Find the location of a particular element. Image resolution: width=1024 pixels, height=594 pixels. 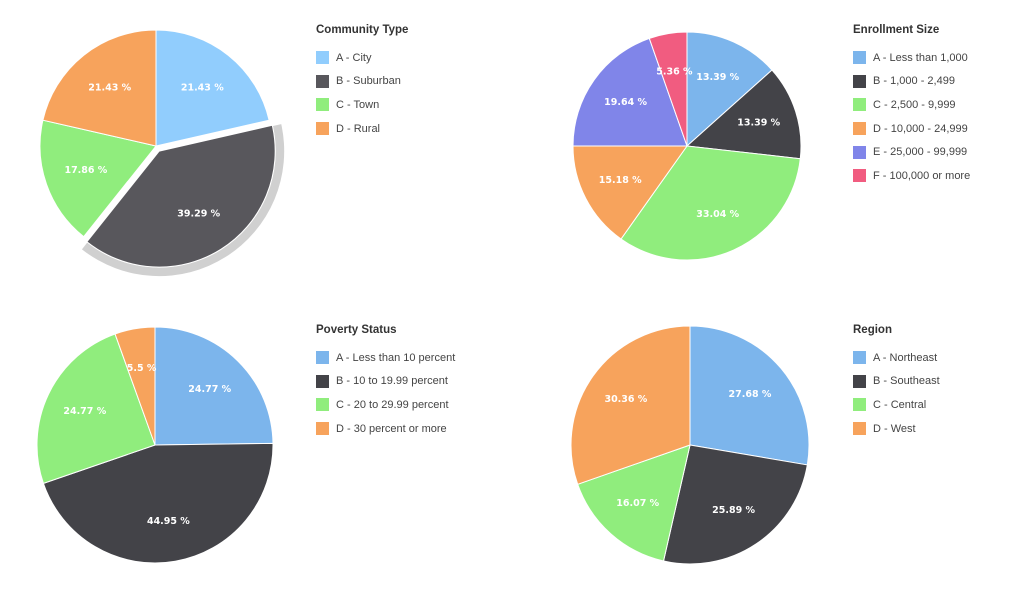

legend-label: D - West is located at coordinates (894, 428).